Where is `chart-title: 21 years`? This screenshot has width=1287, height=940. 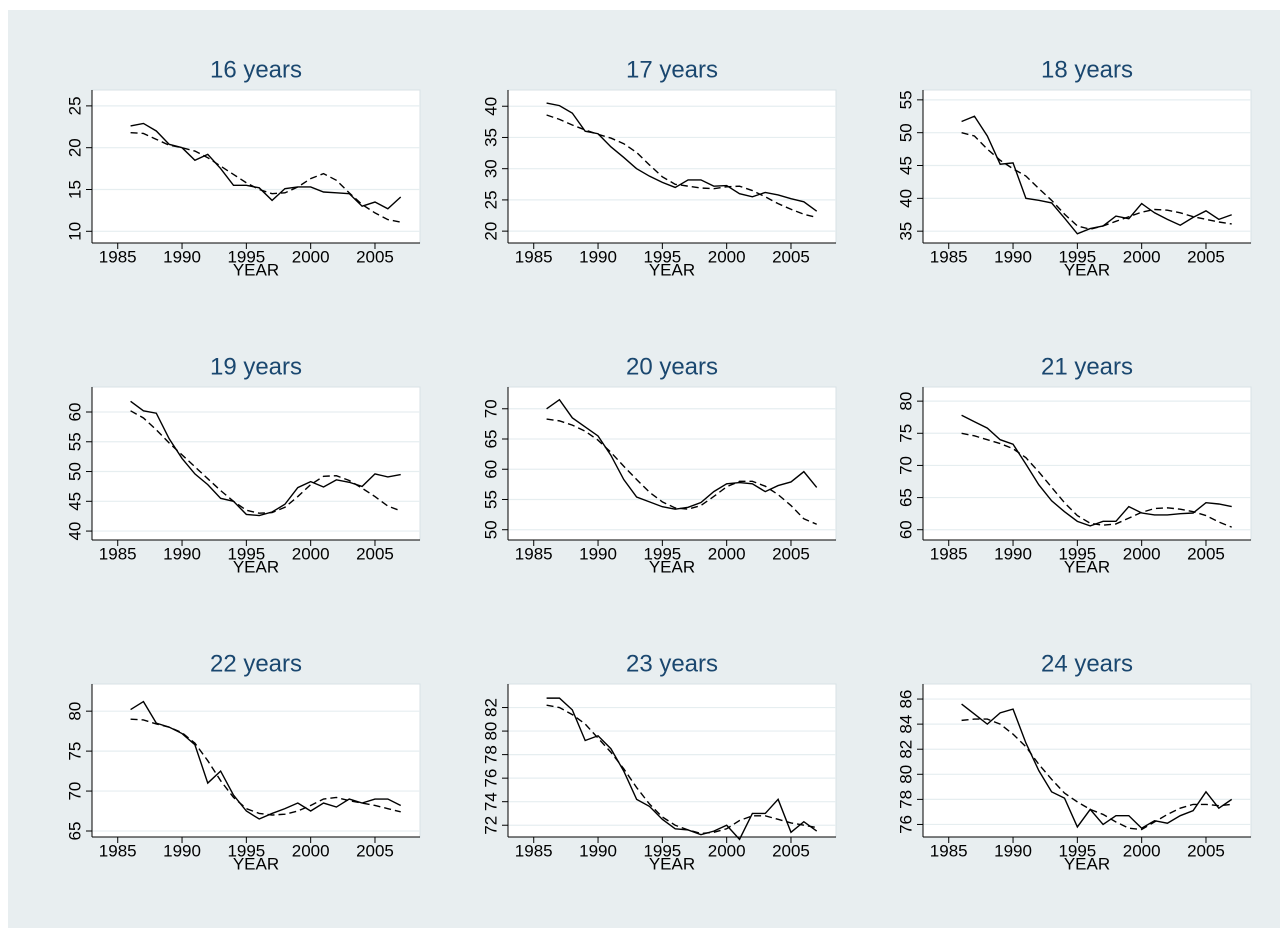 chart-title: 21 years is located at coordinates (1087, 366).